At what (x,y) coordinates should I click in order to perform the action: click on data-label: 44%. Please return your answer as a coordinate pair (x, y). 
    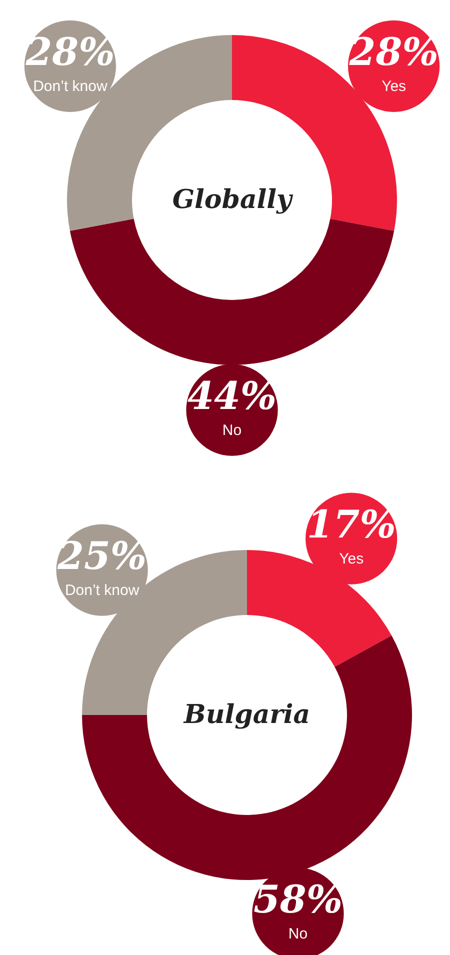
    Looking at the image, I should click on (232, 395).